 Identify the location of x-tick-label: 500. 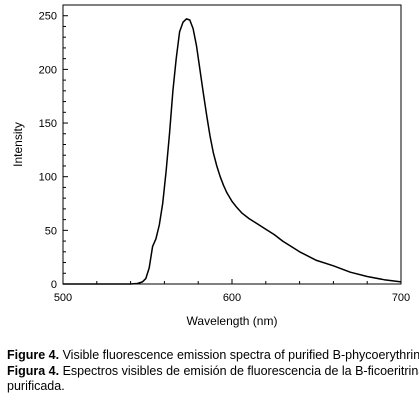
(63, 298).